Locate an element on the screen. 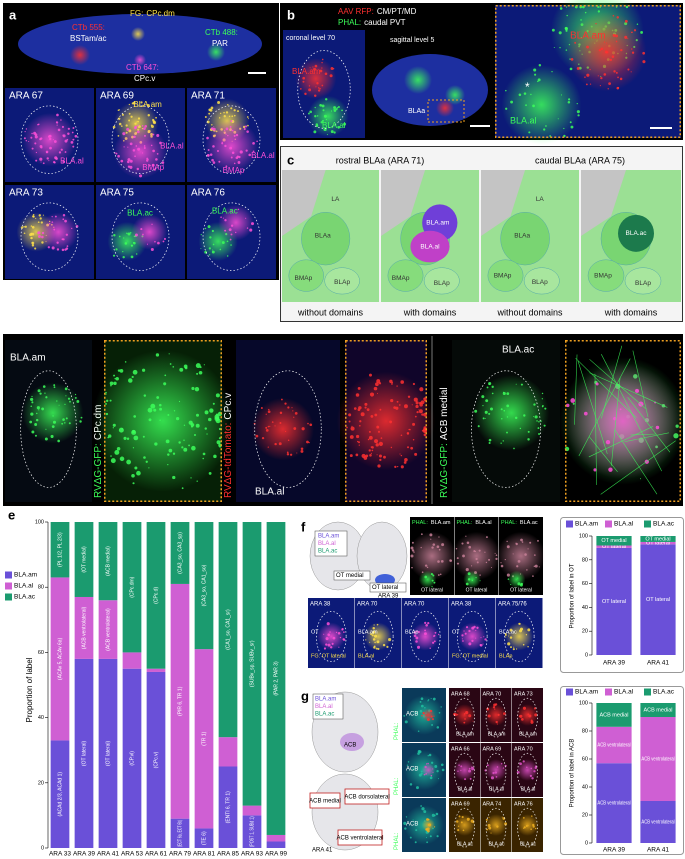 This screenshot has height=859, width=685. y-tick-label: 60 is located at coordinates (585, 759).